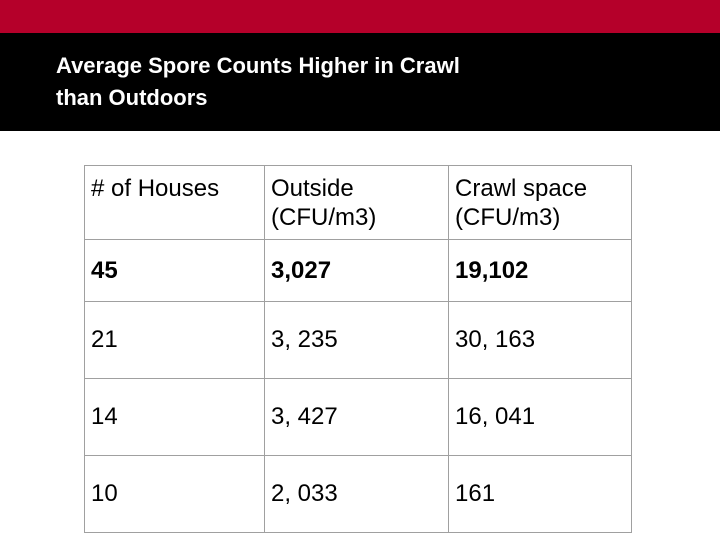 The width and height of the screenshot is (720, 540). I want to click on cell-crawl-space: 16, 041, so click(540, 417).